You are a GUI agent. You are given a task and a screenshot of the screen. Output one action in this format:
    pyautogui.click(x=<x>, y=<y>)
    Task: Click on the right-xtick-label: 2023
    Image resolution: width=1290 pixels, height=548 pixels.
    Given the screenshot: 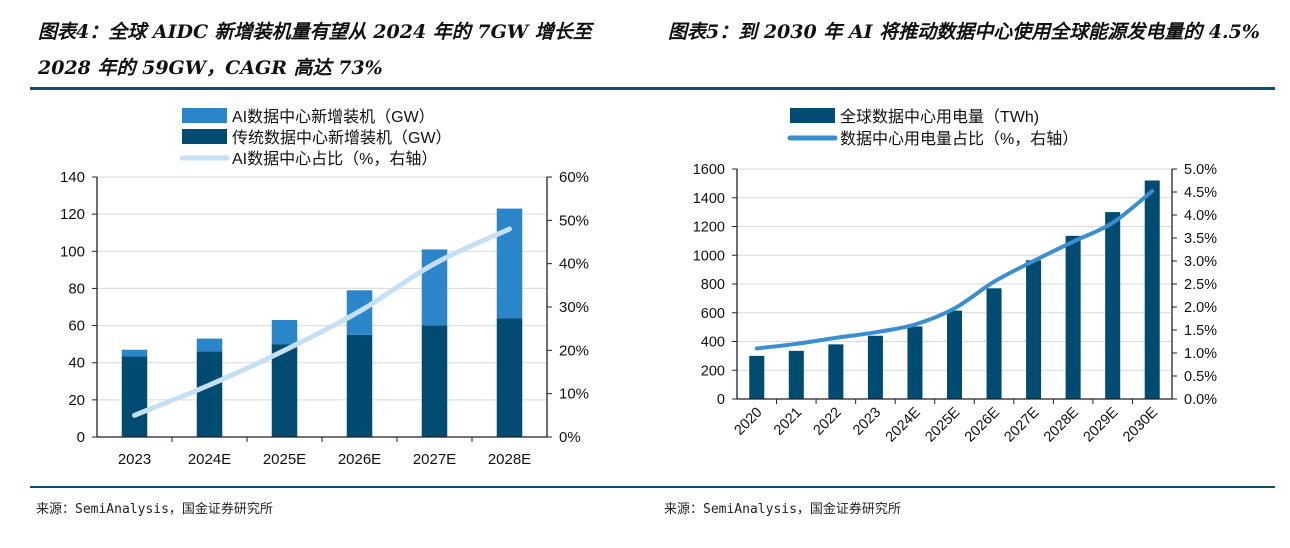 What is the action you would take?
    pyautogui.click(x=867, y=422)
    